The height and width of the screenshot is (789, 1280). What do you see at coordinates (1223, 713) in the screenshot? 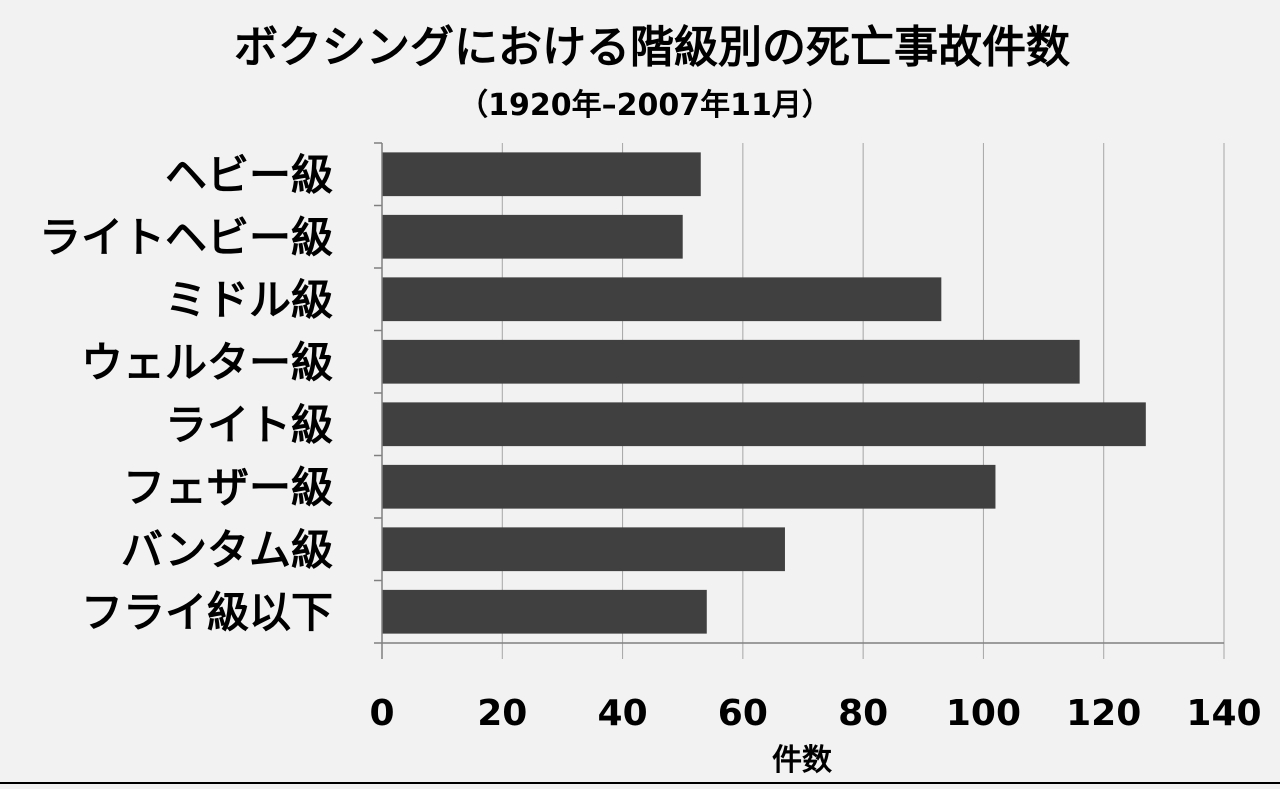
I see `x-tick-label: 140` at bounding box center [1223, 713].